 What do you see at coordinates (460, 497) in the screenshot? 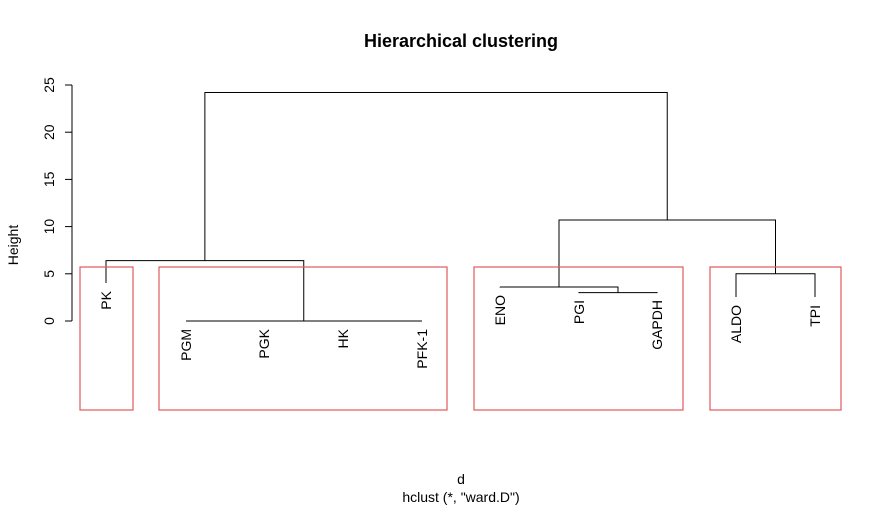
I see `method-sublabel: hclust (*, "ward.D")` at bounding box center [460, 497].